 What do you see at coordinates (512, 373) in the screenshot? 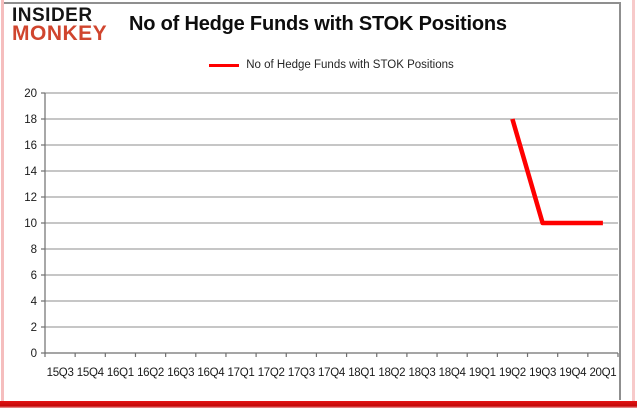
I see `x-tick-label: 19Q2` at bounding box center [512, 373].